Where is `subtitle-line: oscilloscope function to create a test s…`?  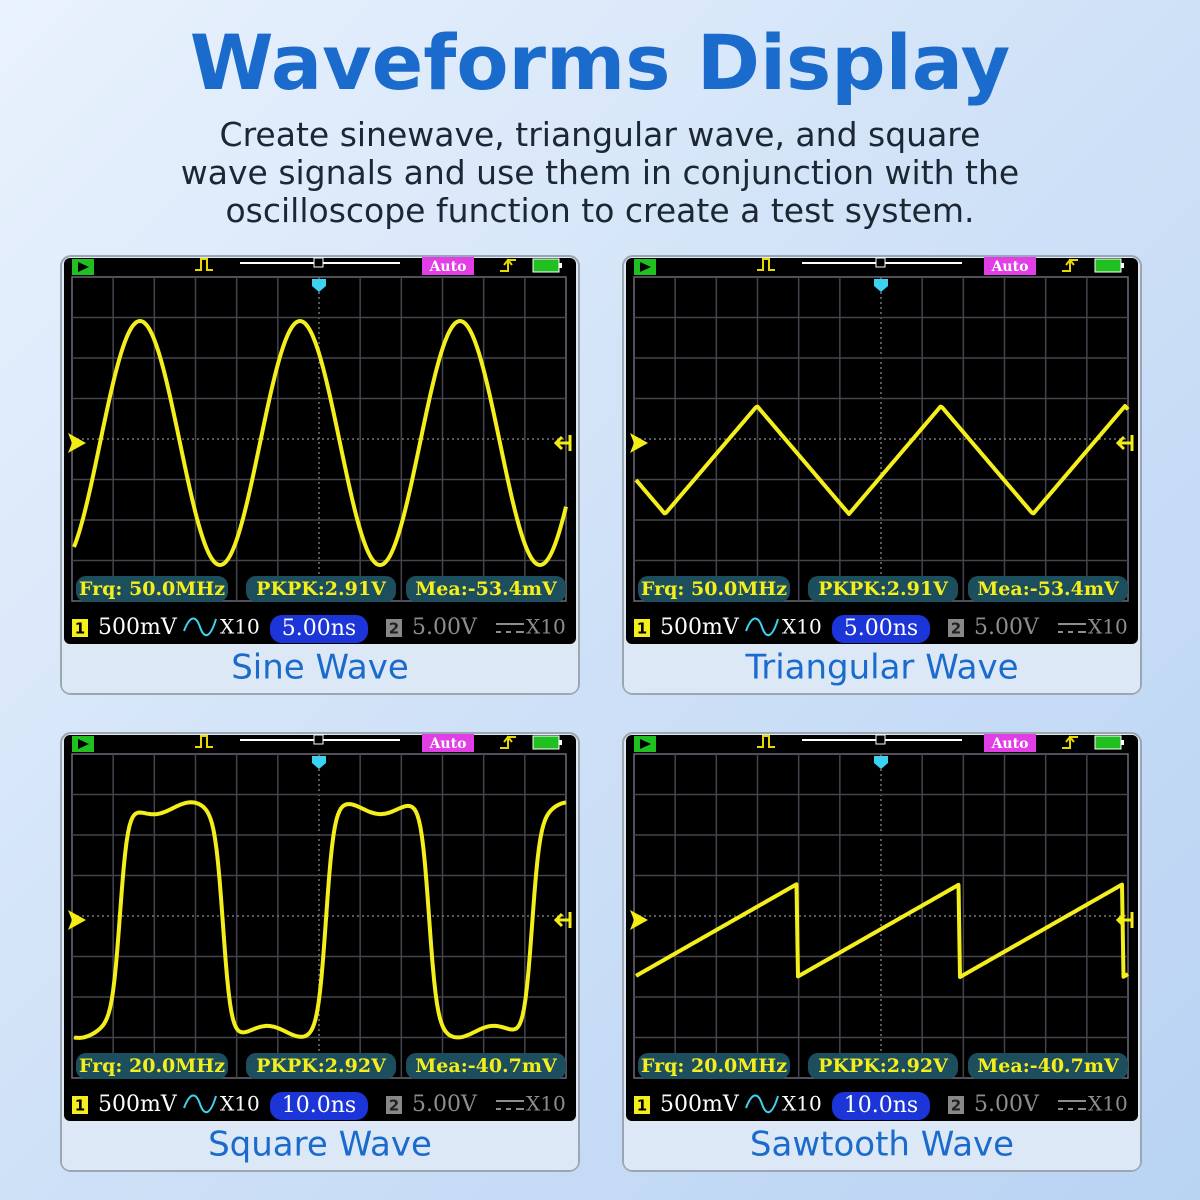 subtitle-line: oscilloscope function to create a test s… is located at coordinates (600, 210).